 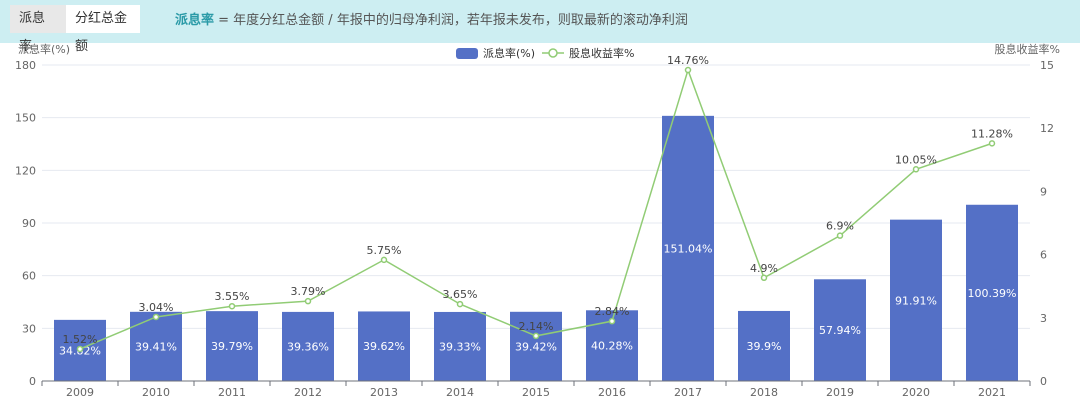 What do you see at coordinates (992, 392) in the screenshot?
I see `x-tick-label: 2021` at bounding box center [992, 392].